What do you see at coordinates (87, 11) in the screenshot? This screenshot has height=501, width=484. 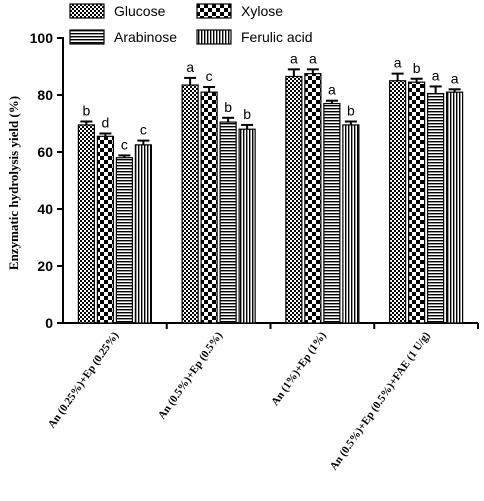 I see `legend-swatch-glucose` at bounding box center [87, 11].